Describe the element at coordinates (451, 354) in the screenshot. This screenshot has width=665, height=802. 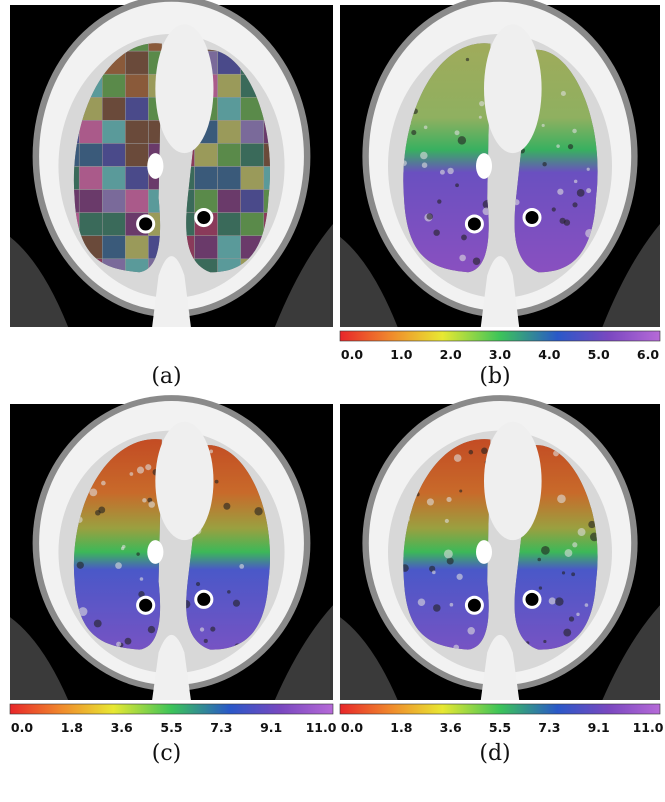
I see `colorbar-tick-label: 2.0` at that location.